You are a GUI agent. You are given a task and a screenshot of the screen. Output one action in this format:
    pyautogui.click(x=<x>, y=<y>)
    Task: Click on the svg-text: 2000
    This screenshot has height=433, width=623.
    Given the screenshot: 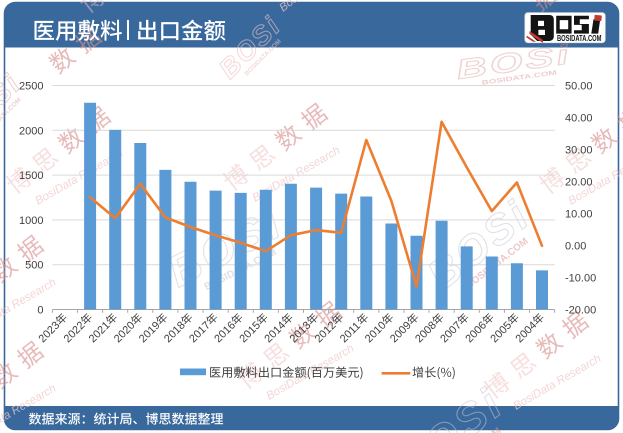 What is the action you would take?
    pyautogui.click(x=31, y=131)
    